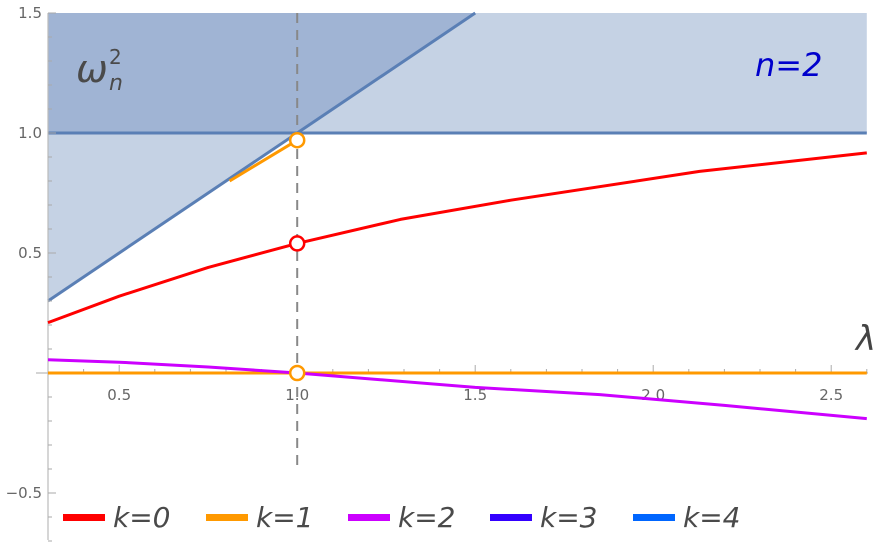  What do you see at coordinates (297, 256) in the screenshot?
I see `data-markers` at bounding box center [297, 256].